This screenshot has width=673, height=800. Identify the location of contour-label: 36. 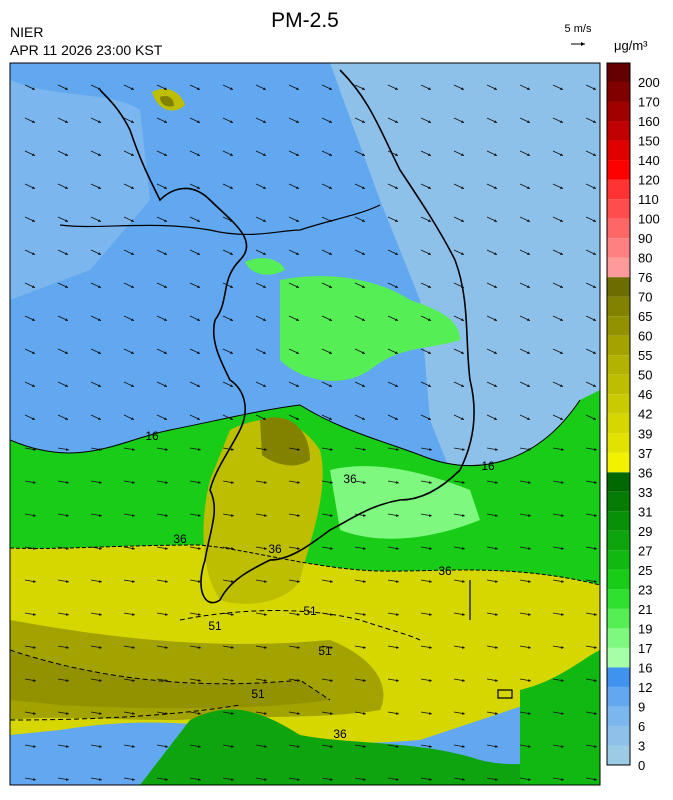
(180, 539).